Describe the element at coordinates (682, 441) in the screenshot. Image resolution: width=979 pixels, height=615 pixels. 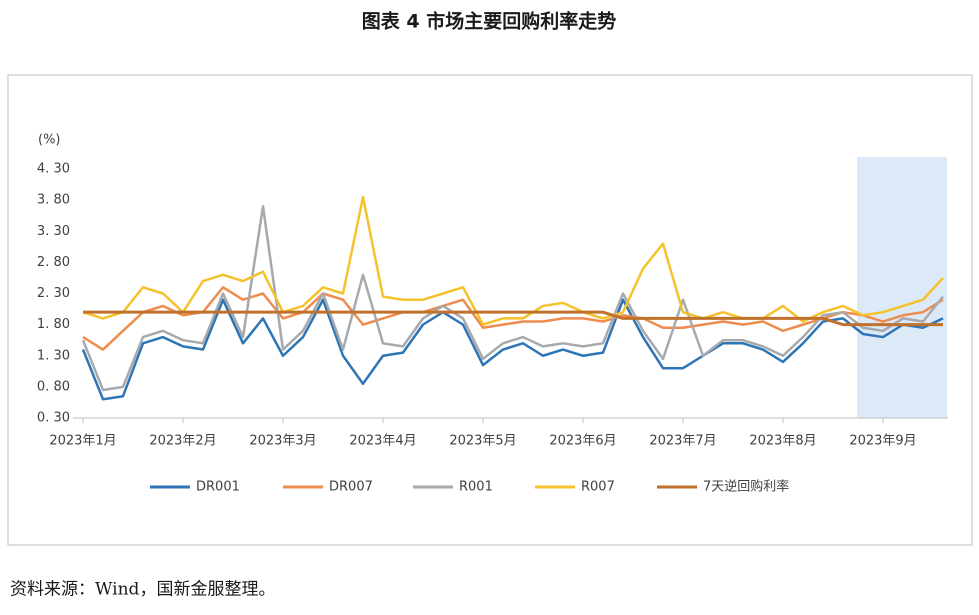
I see `x-tick-label: 2023年7月` at that location.